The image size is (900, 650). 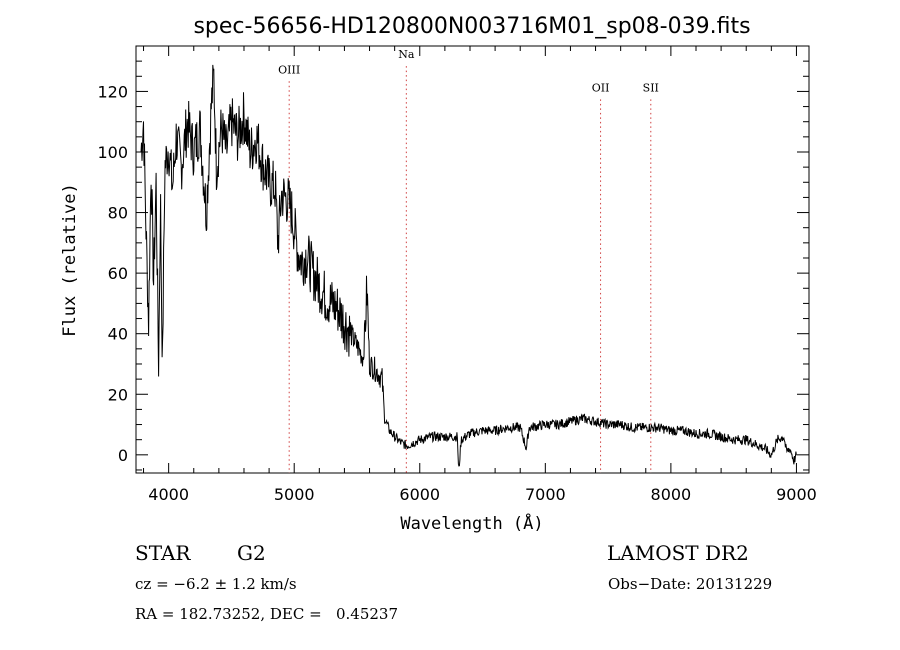 What do you see at coordinates (118, 334) in the screenshot?
I see `y-tick-label: 40` at bounding box center [118, 334].